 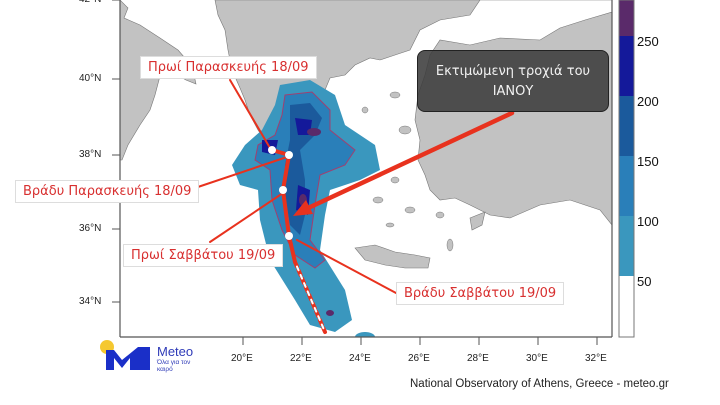 What do you see at coordinates (90, 154) in the screenshot?
I see `lat-tick-label: 38°N` at bounding box center [90, 154].